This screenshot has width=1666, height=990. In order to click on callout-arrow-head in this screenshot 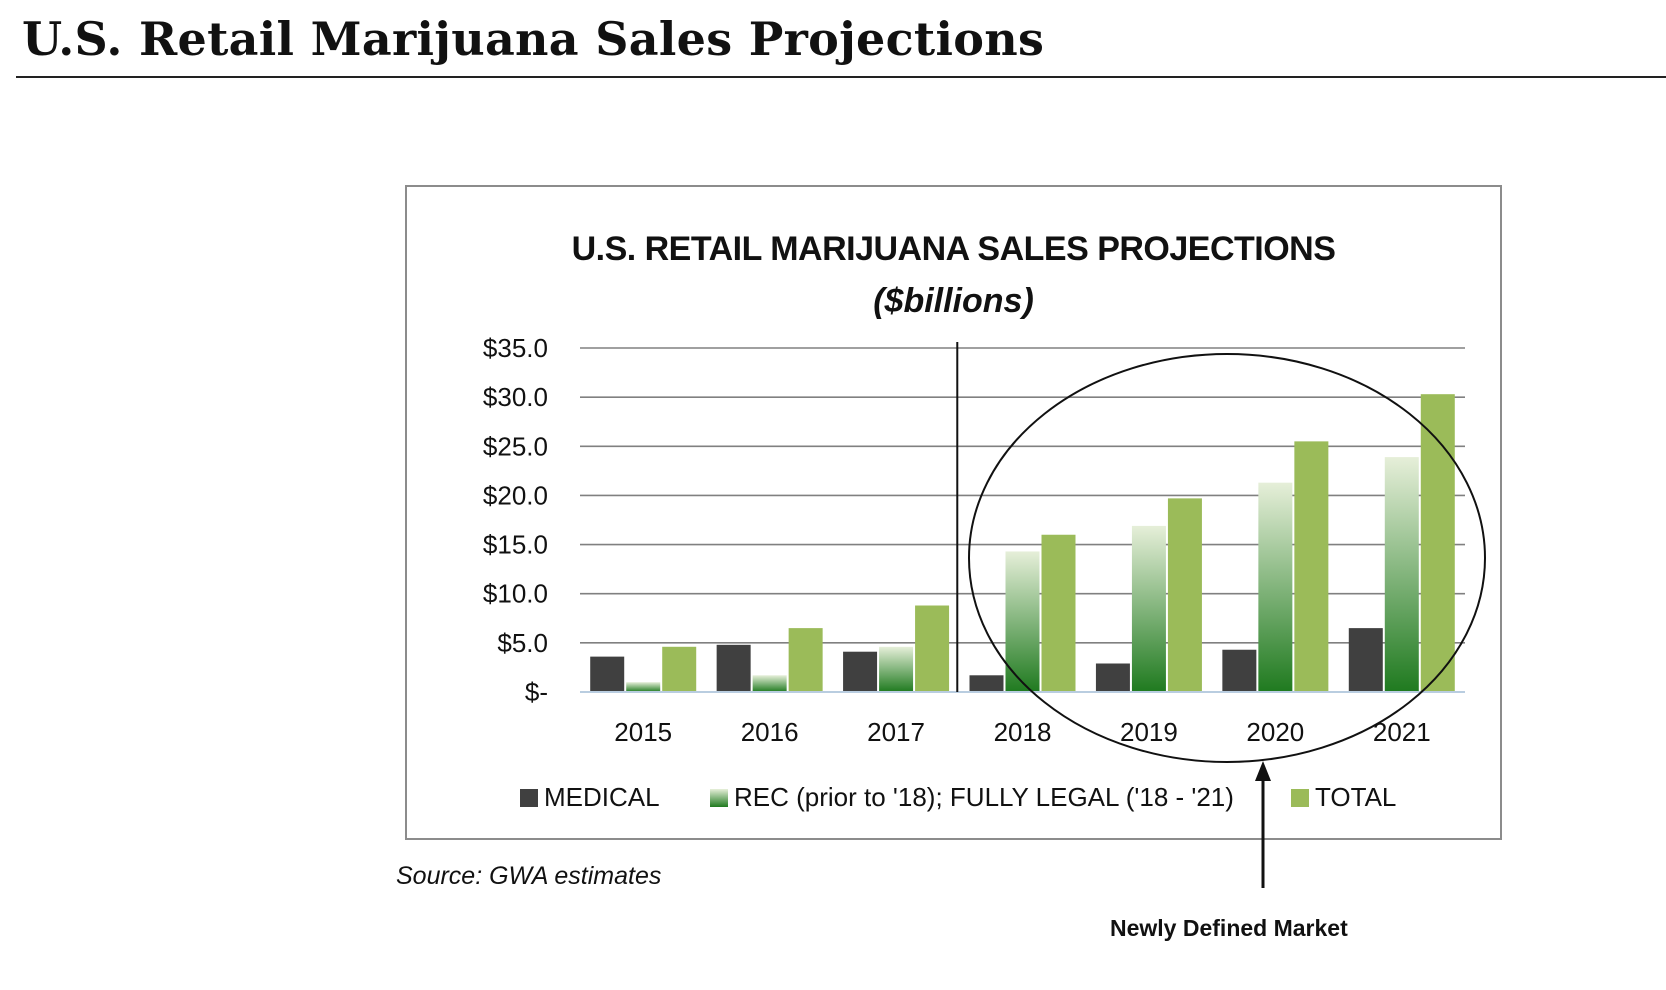, I will do `click(1263, 771)`.